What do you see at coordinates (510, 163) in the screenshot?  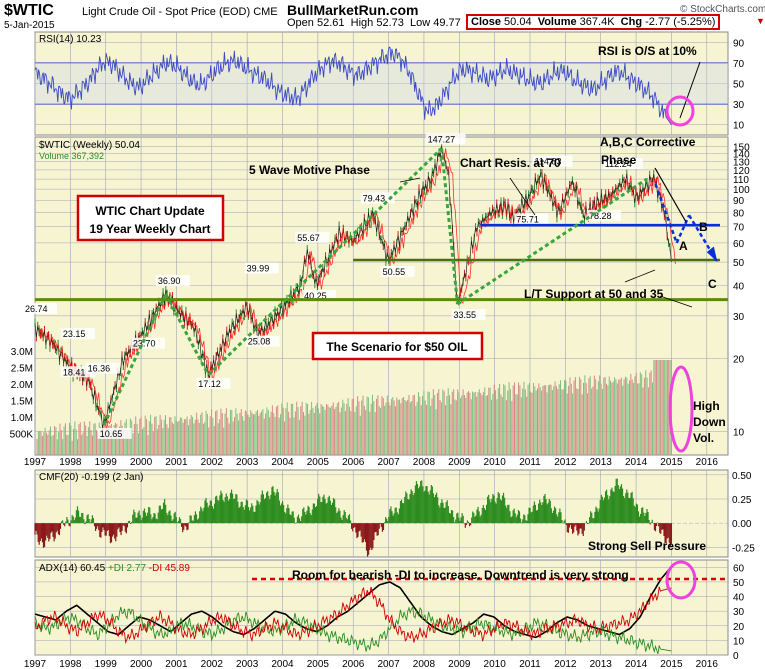 I see `resis-annotation: Chart Resis. at 70` at bounding box center [510, 163].